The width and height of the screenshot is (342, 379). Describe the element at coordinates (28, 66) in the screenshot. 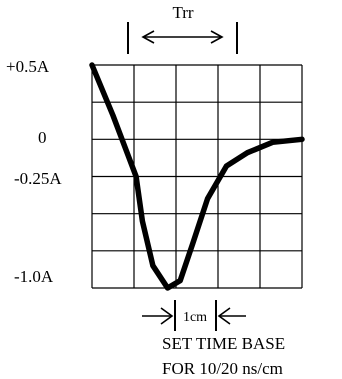

I see `label-plus-half-amp: +0.5A` at that location.